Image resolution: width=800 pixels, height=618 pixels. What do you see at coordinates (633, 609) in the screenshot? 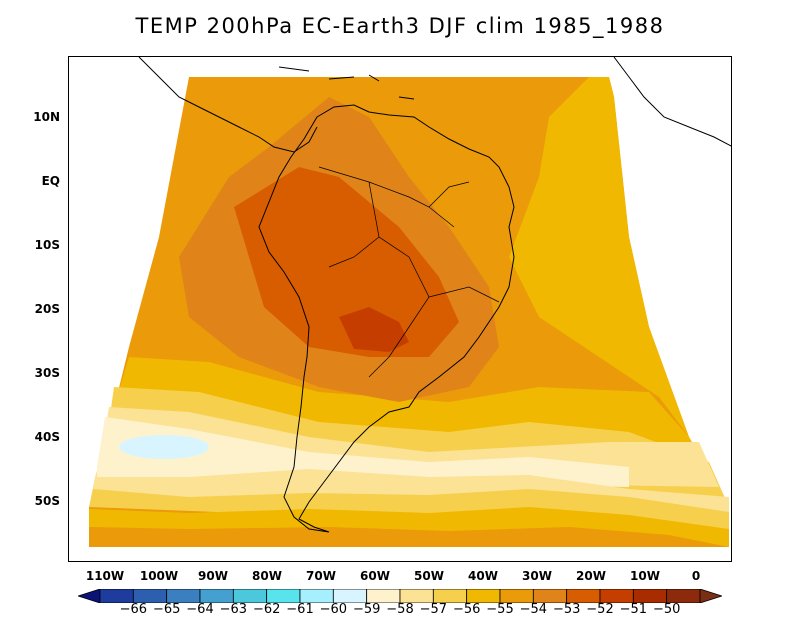
I see `colorbar-tick-label: −51` at bounding box center [633, 609].